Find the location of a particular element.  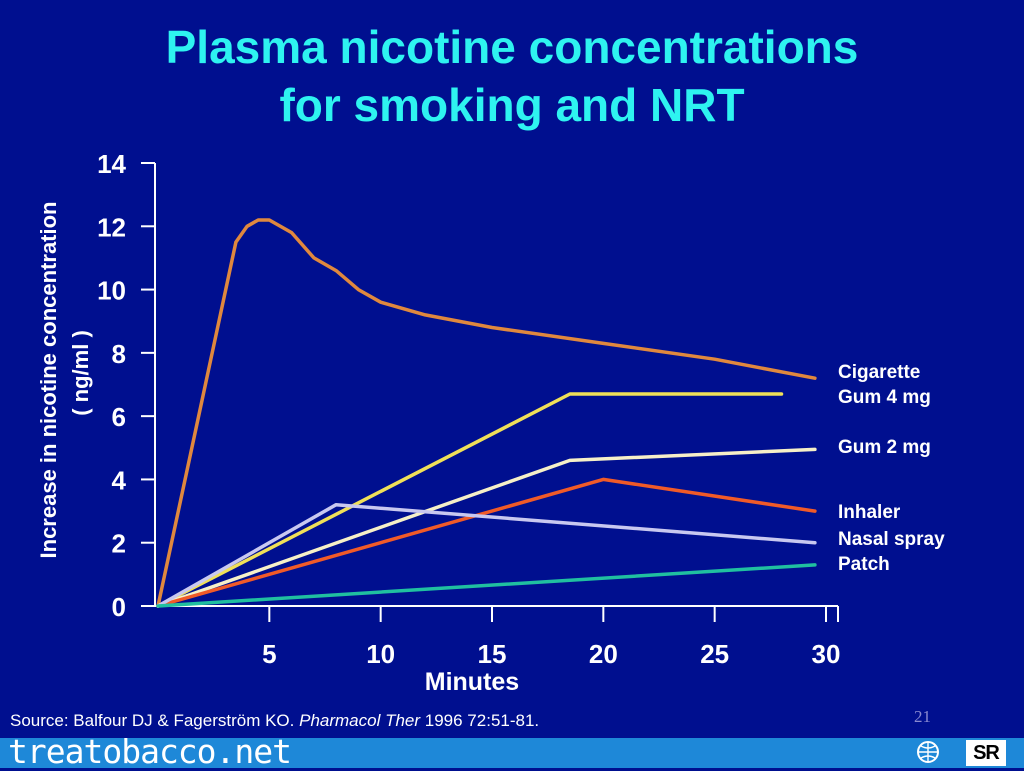

title-line-2: for smoking and NRT is located at coordinates (512, 105).